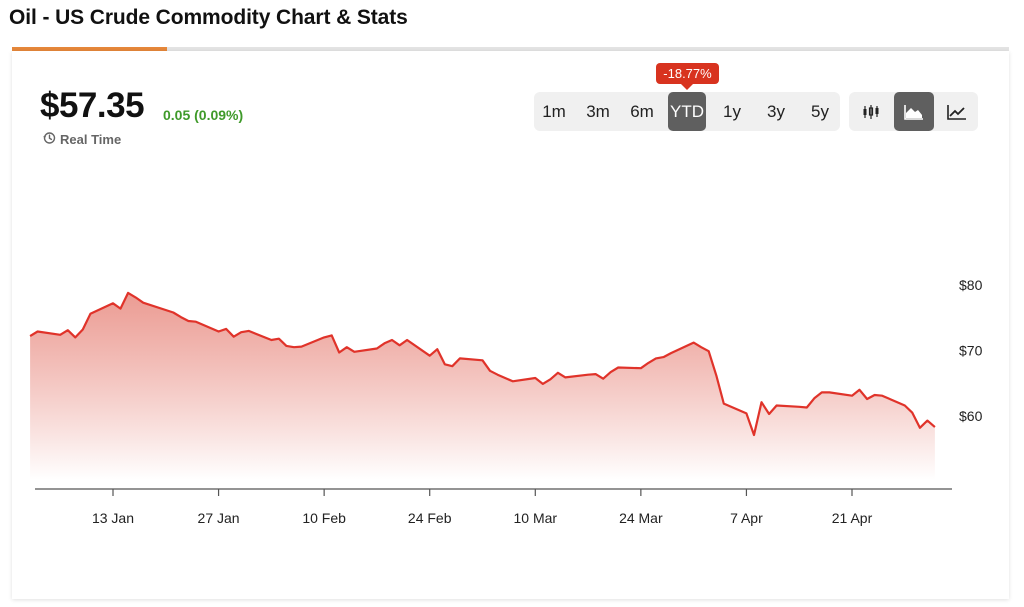 This screenshot has height=607, width=1024. What do you see at coordinates (687, 111) in the screenshot?
I see `range-ytd-button: YTD` at bounding box center [687, 111].